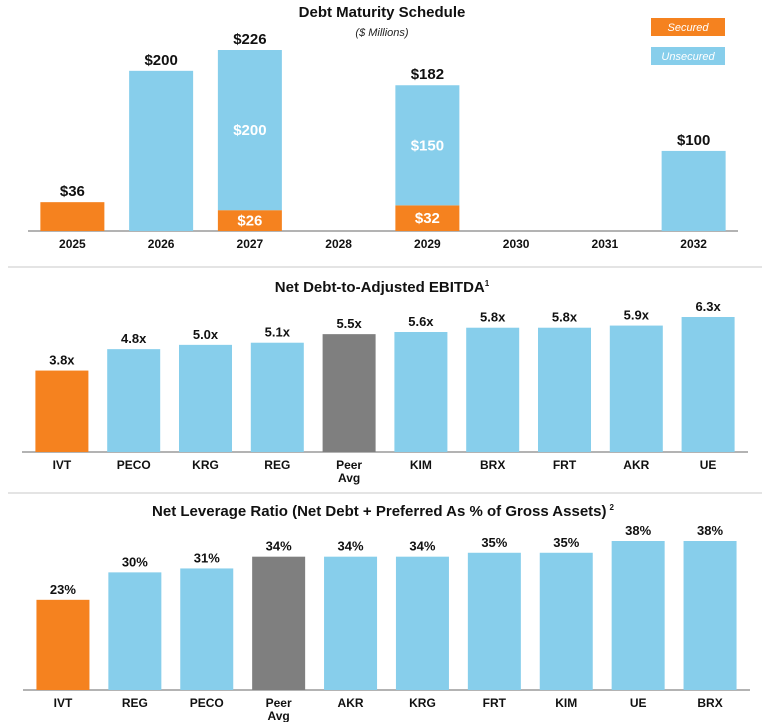 This screenshot has height=722, width=770. What do you see at coordinates (421, 321) in the screenshot?
I see `value-label-kim: 5.6x` at bounding box center [421, 321].